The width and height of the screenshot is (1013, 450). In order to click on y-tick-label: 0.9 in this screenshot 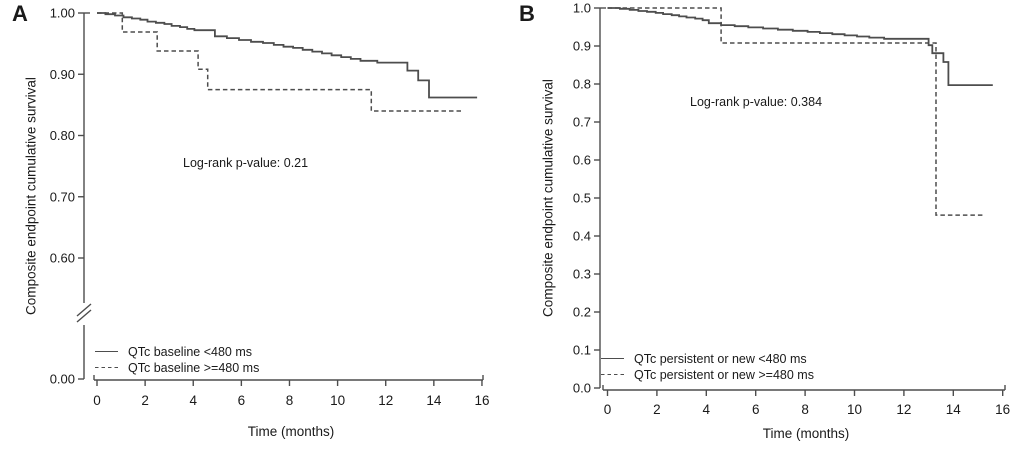, I will do `click(582, 46)`.